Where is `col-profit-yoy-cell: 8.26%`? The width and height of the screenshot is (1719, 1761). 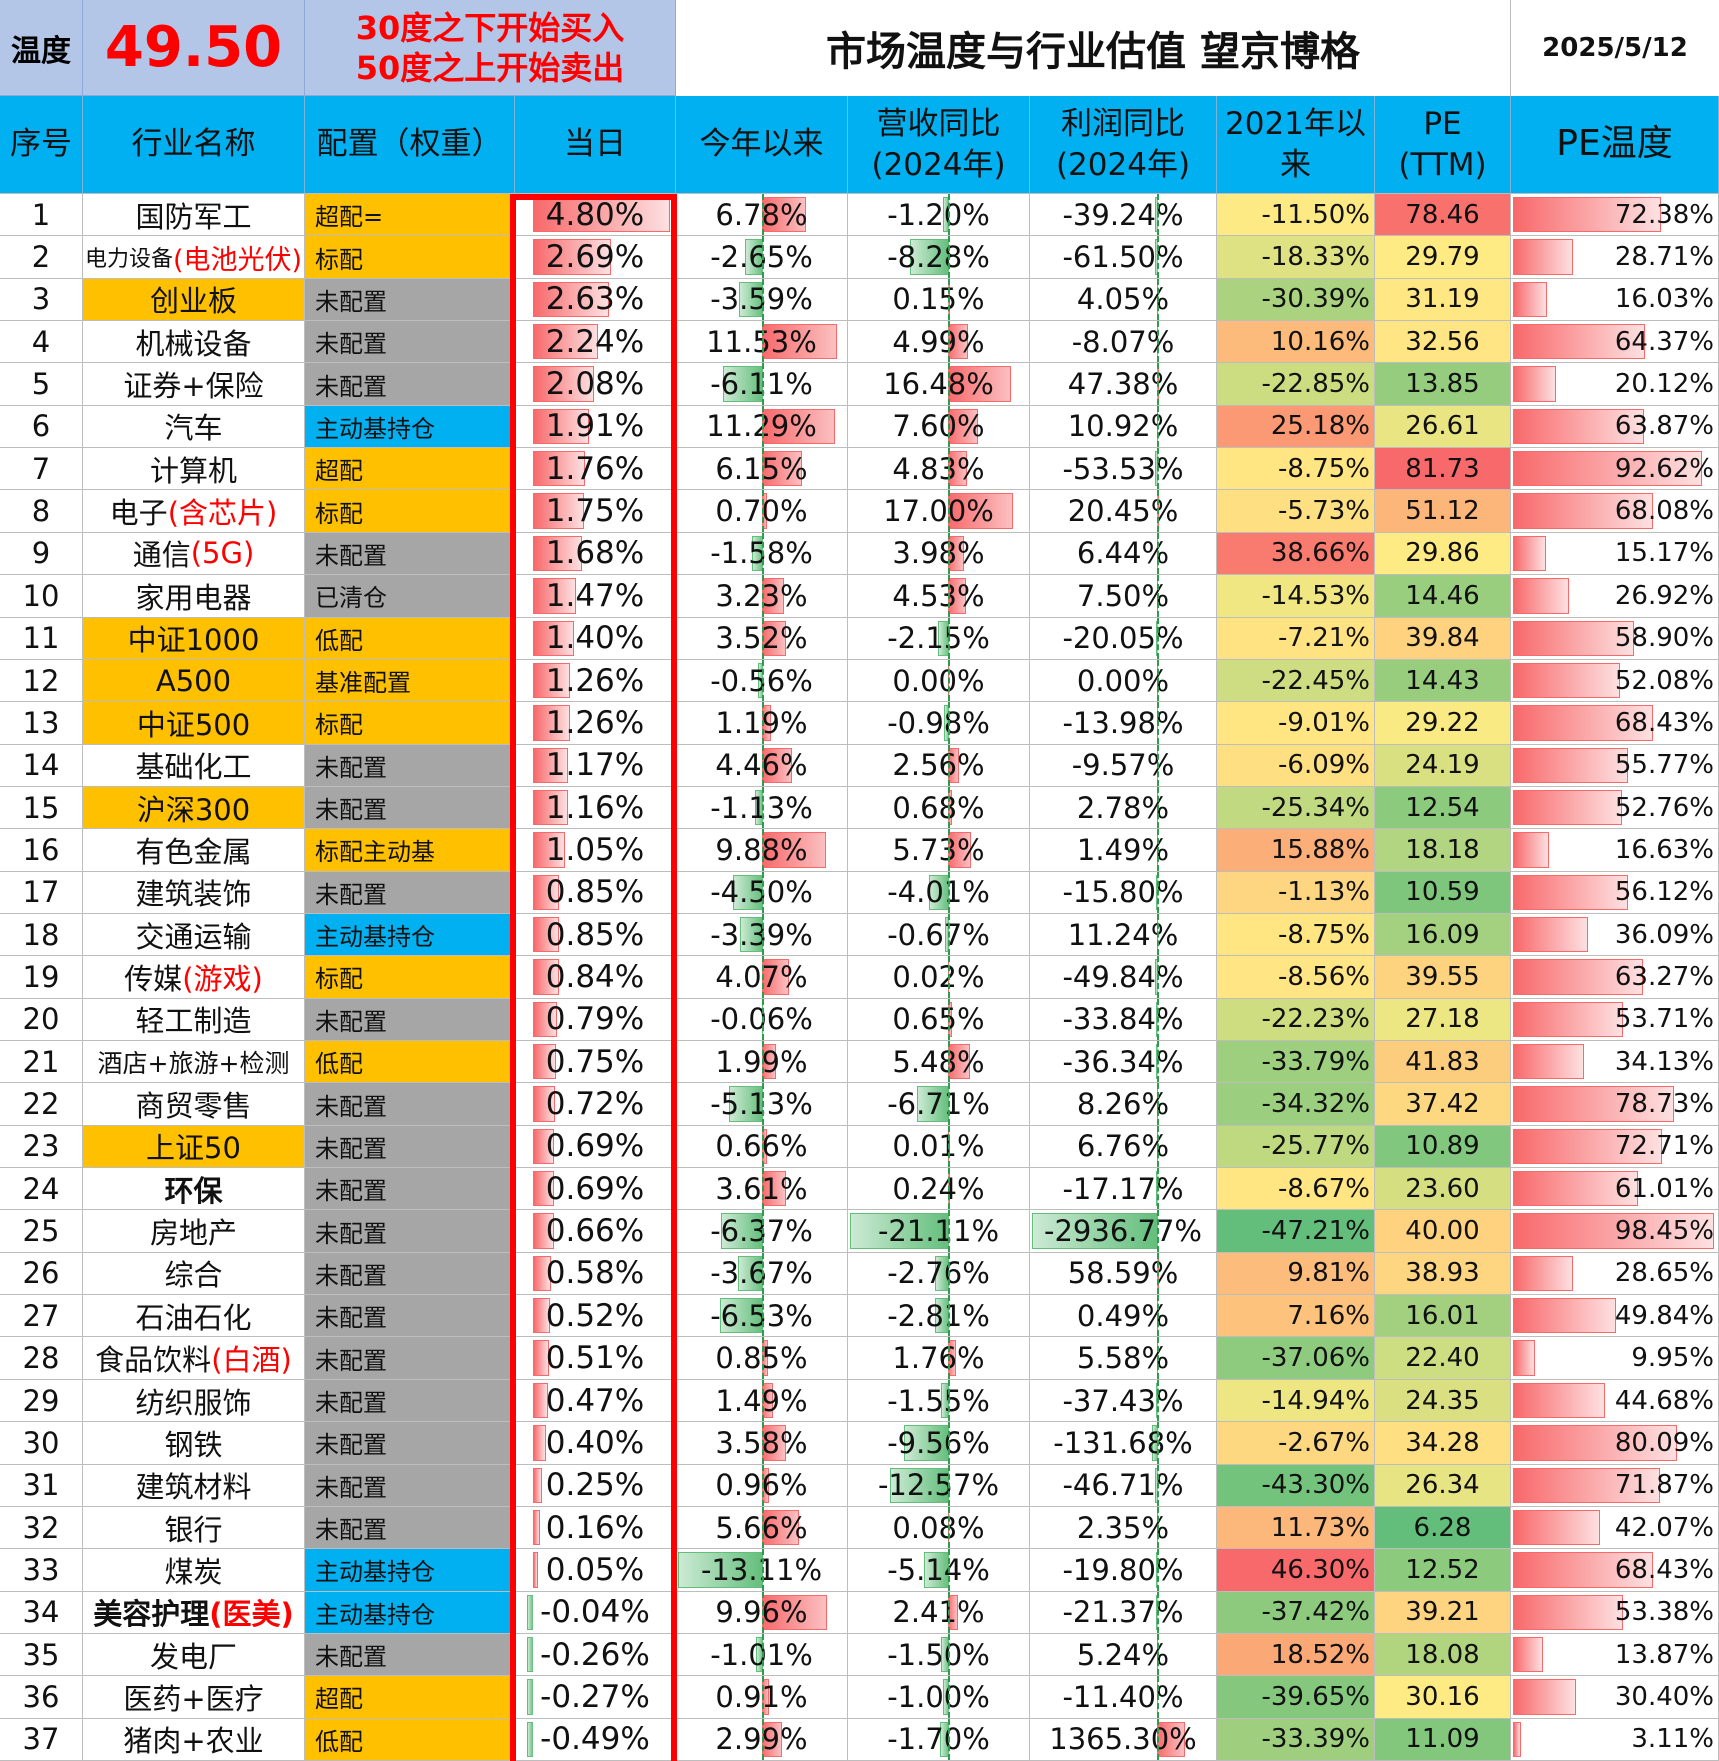
col-profit-yoy-cell: 8.26% is located at coordinates (1123, 1104).